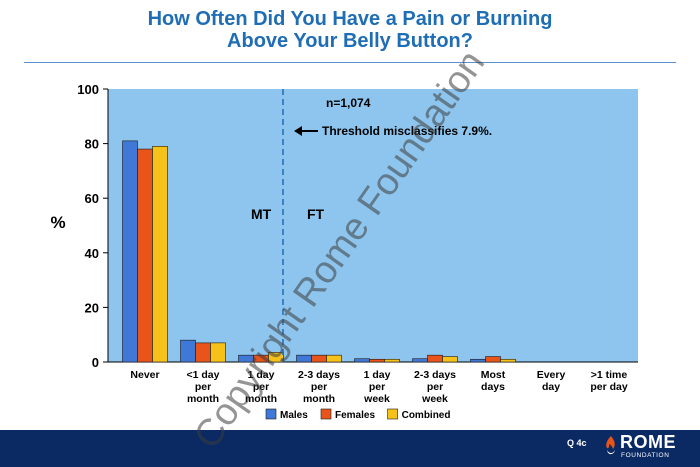  Describe the element at coordinates (92, 198) in the screenshot. I see `y-tick-label: 60` at that location.